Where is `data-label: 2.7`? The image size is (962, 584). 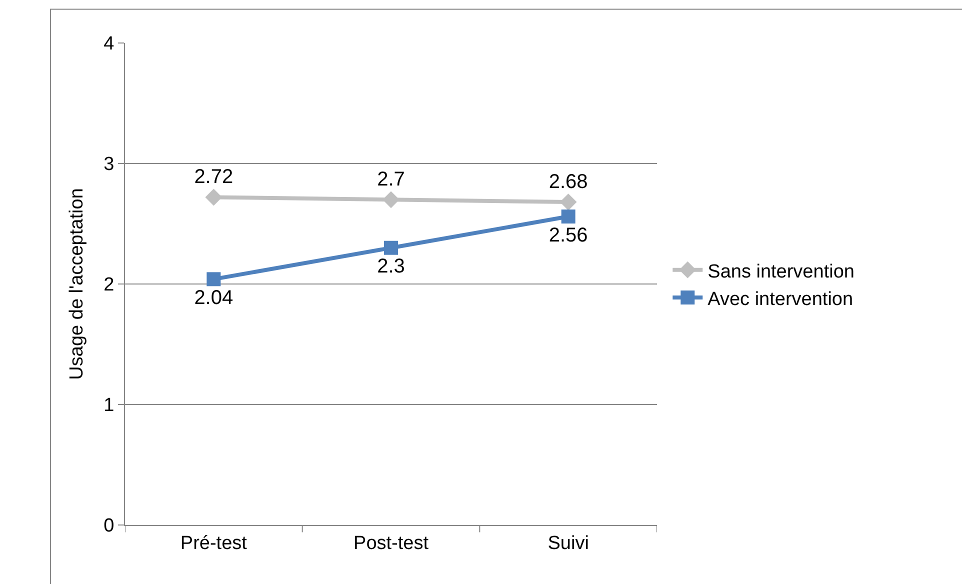
data-label: 2.7 is located at coordinates (391, 179).